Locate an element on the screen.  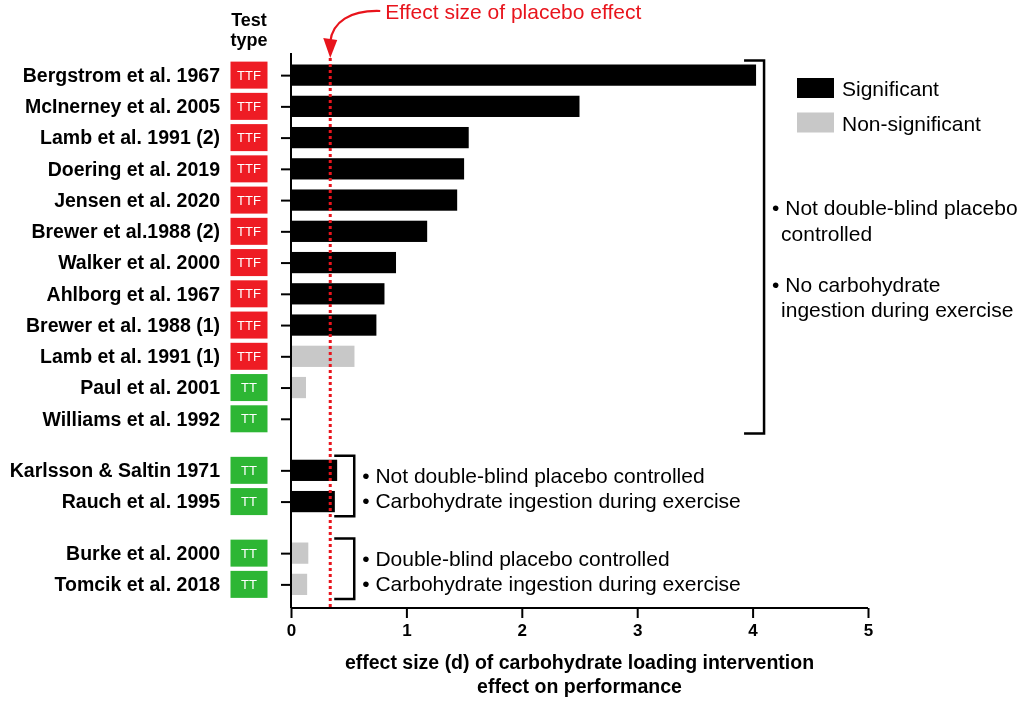
y-tick-label: Williams et al. 1992 is located at coordinates (131, 418).